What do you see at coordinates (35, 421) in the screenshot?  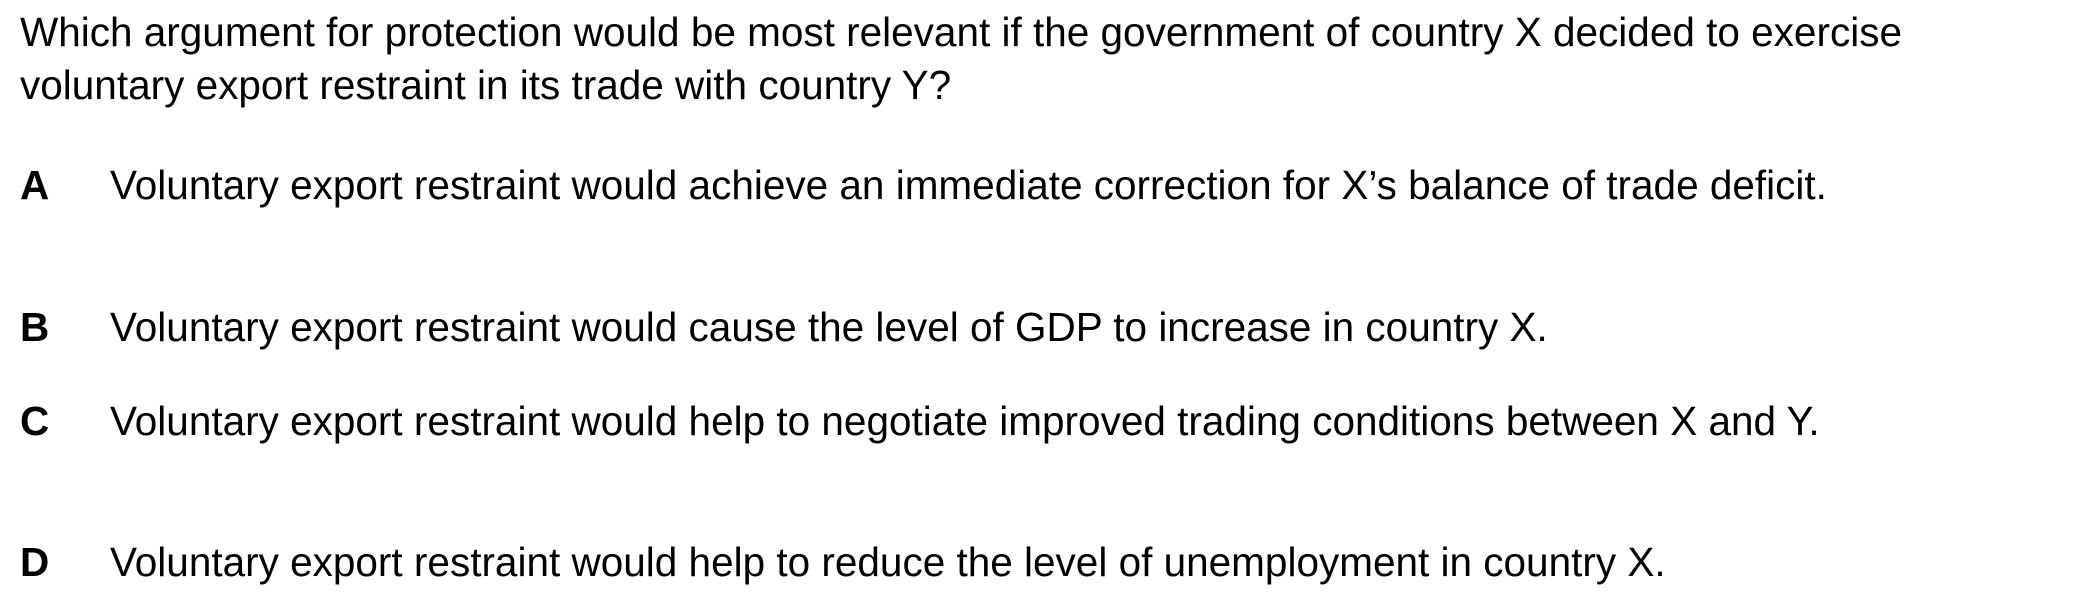 I see `option-letter-c: C` at bounding box center [35, 421].